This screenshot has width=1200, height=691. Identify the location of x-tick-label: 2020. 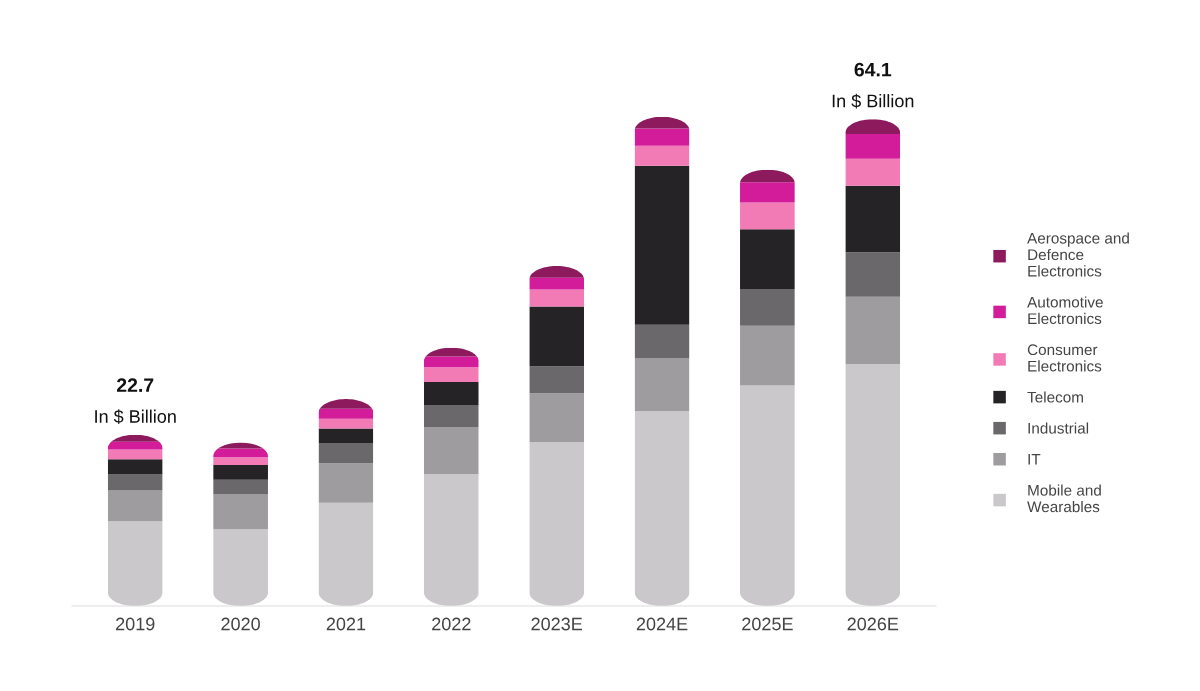
(240, 624).